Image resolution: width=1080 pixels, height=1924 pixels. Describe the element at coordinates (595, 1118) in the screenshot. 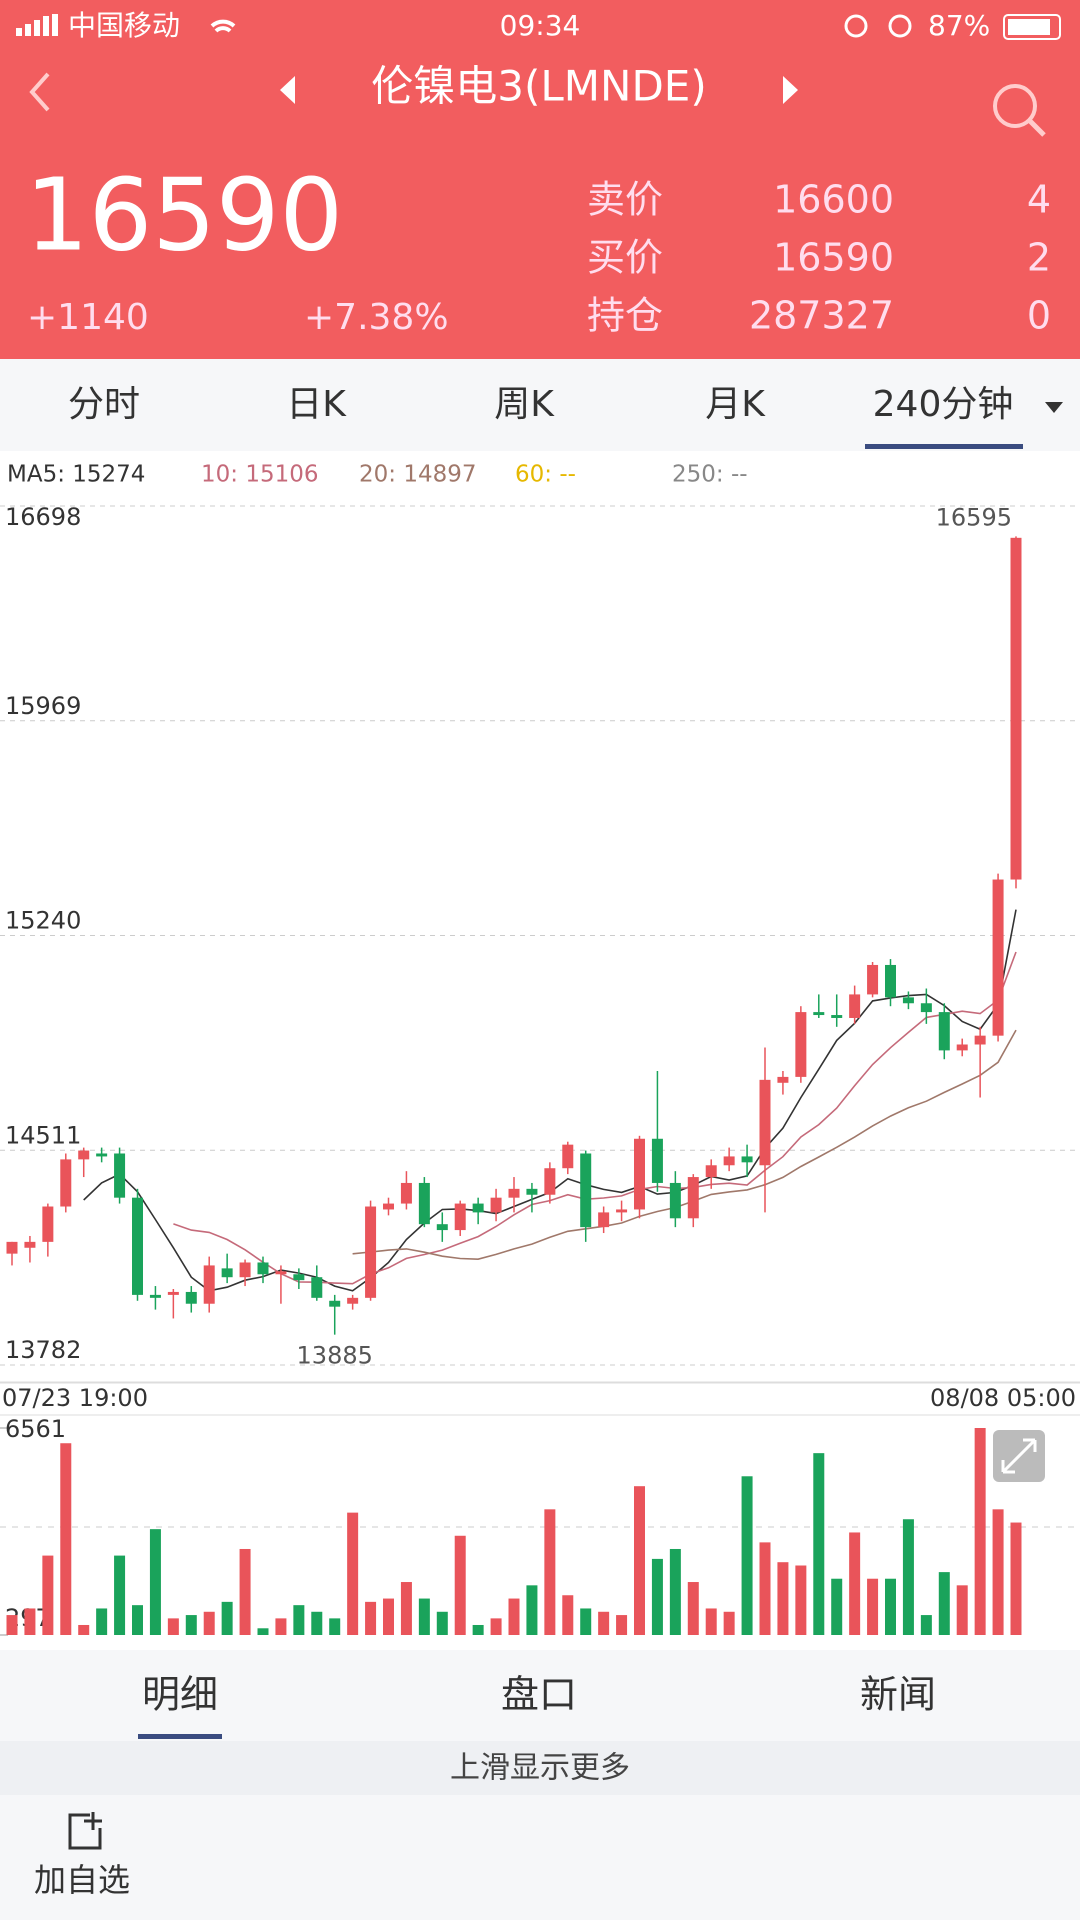

I see `ma10-line` at that location.